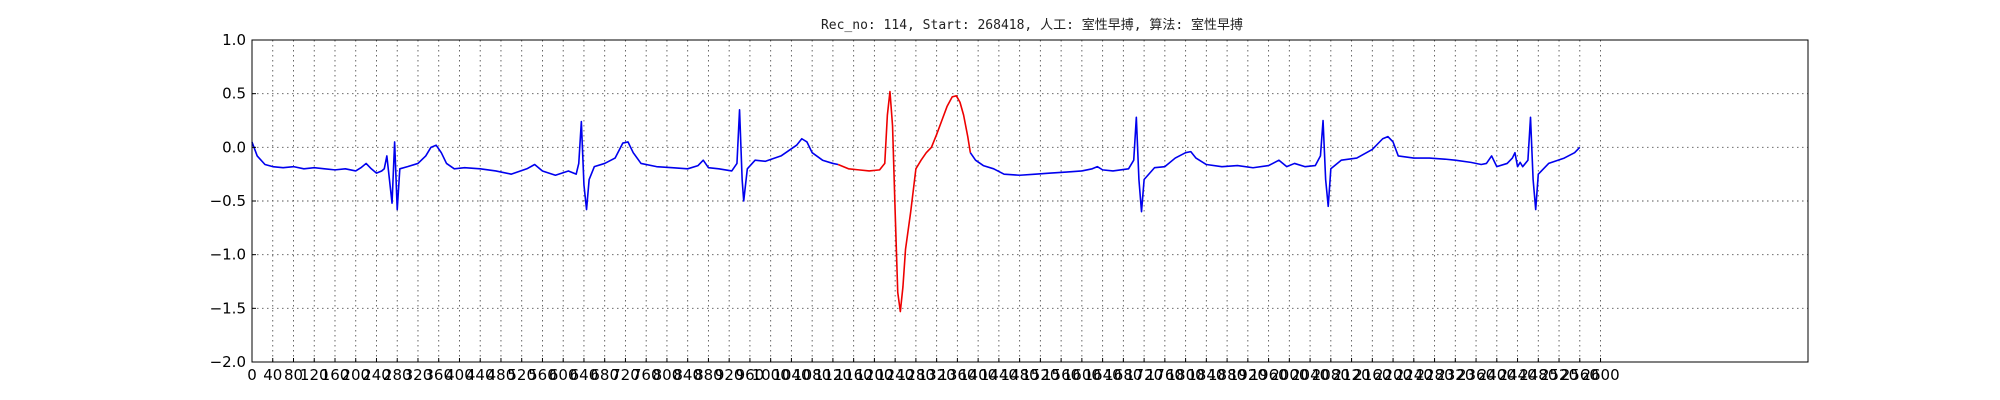  I want to click on x-tick-label: 2560, so click(1580, 375).